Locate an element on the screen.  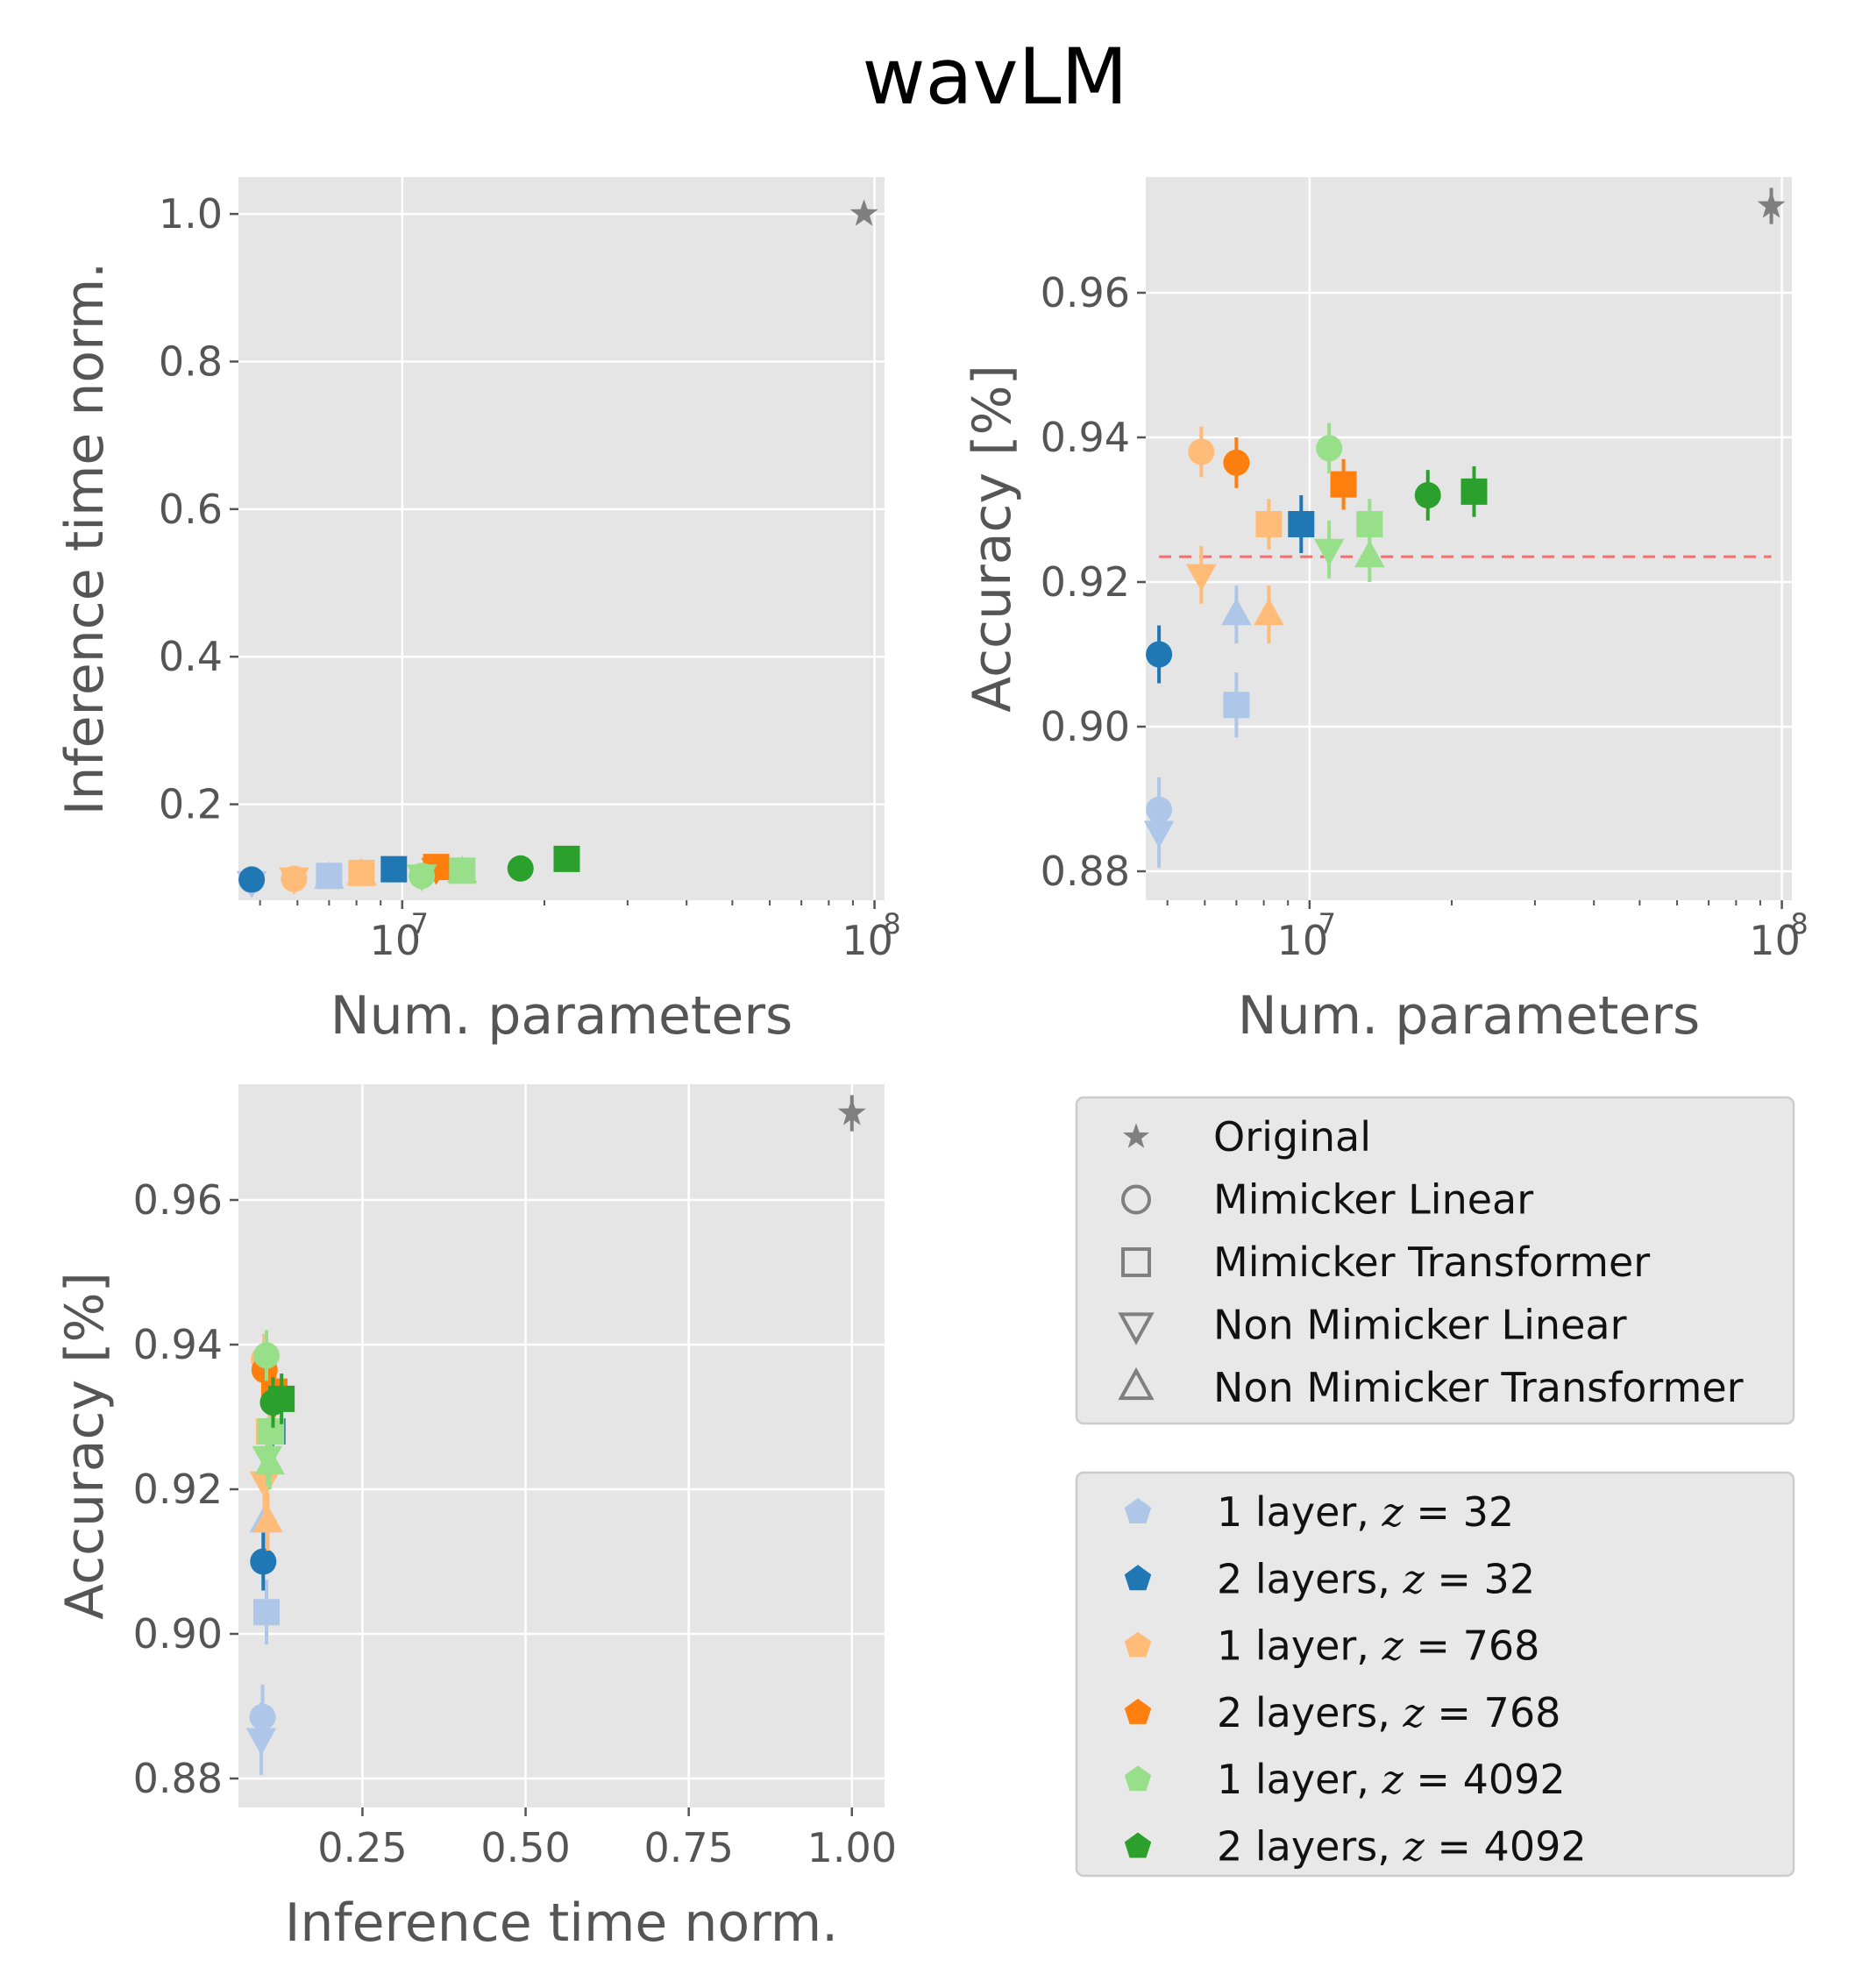
x-tick-label: 0.50 is located at coordinates (525, 1848).